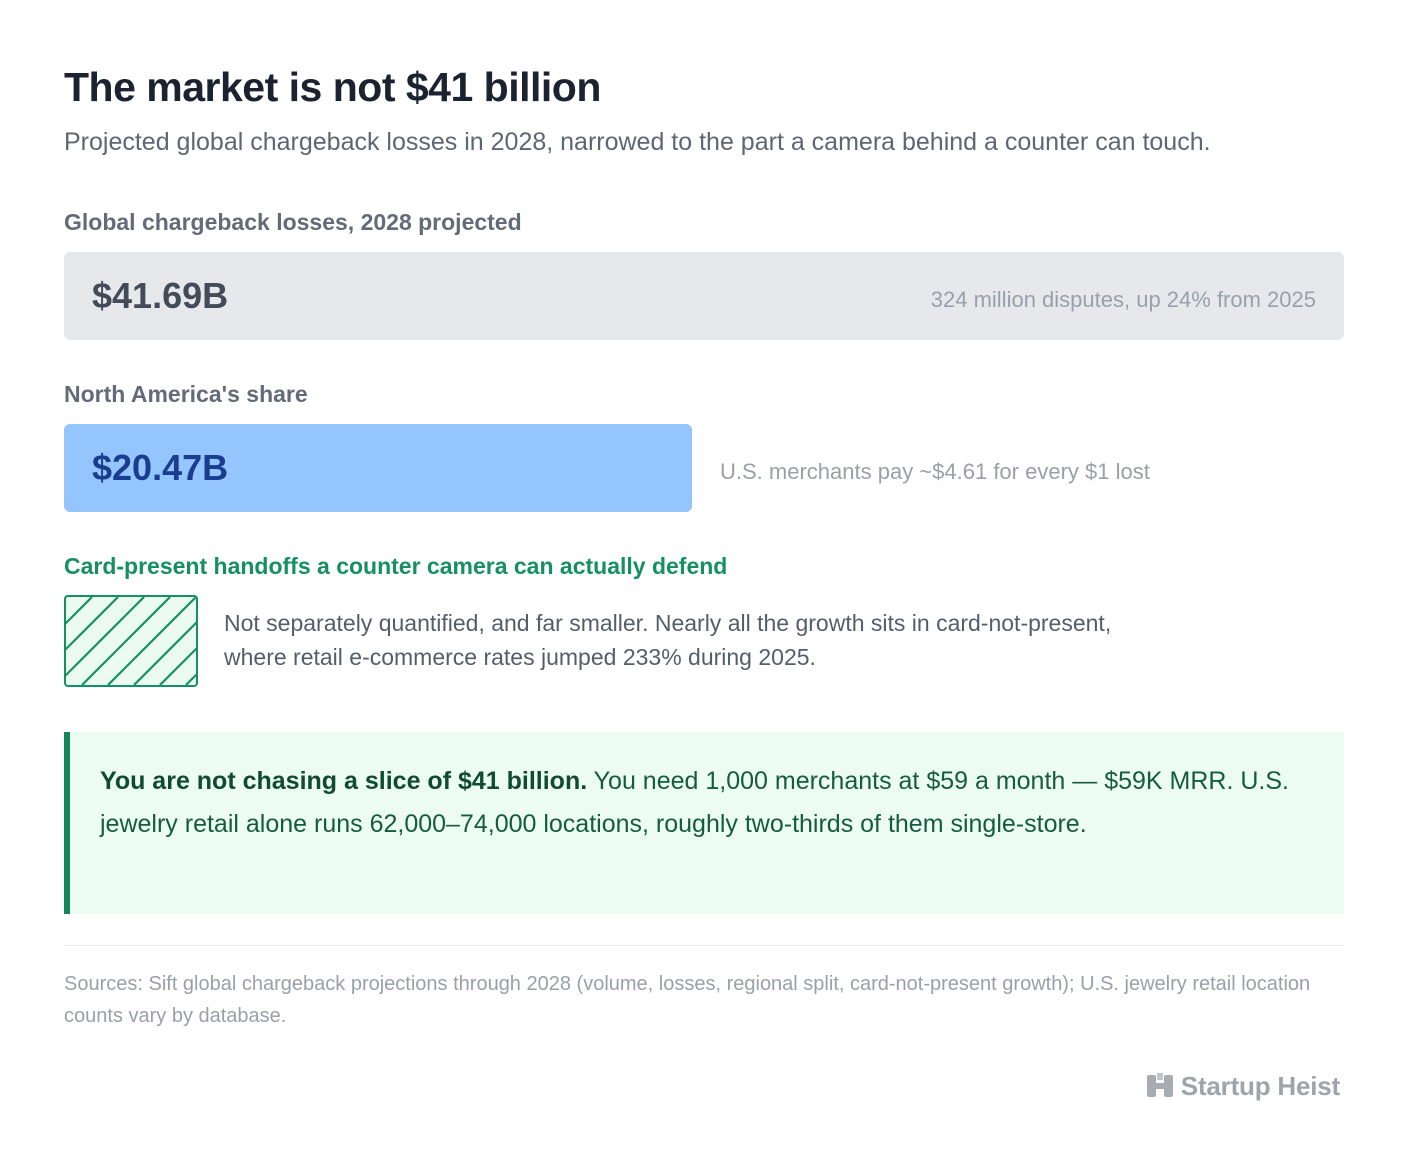 This screenshot has height=1170, width=1408. Describe the element at coordinates (186, 394) in the screenshot. I see `category-label-north-america: North America's share` at that location.